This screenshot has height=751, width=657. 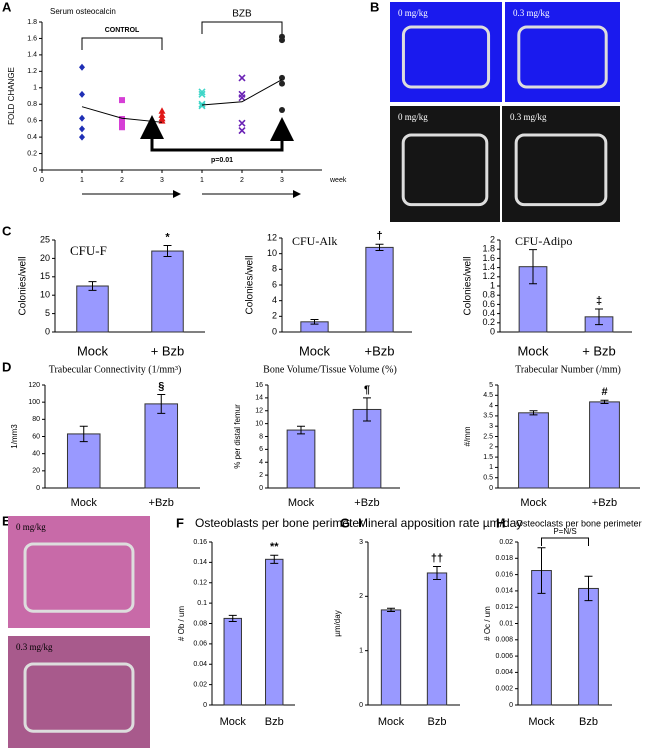 What do you see at coordinates (500, 522) in the screenshot?
I see `panel-label: H` at bounding box center [500, 522].